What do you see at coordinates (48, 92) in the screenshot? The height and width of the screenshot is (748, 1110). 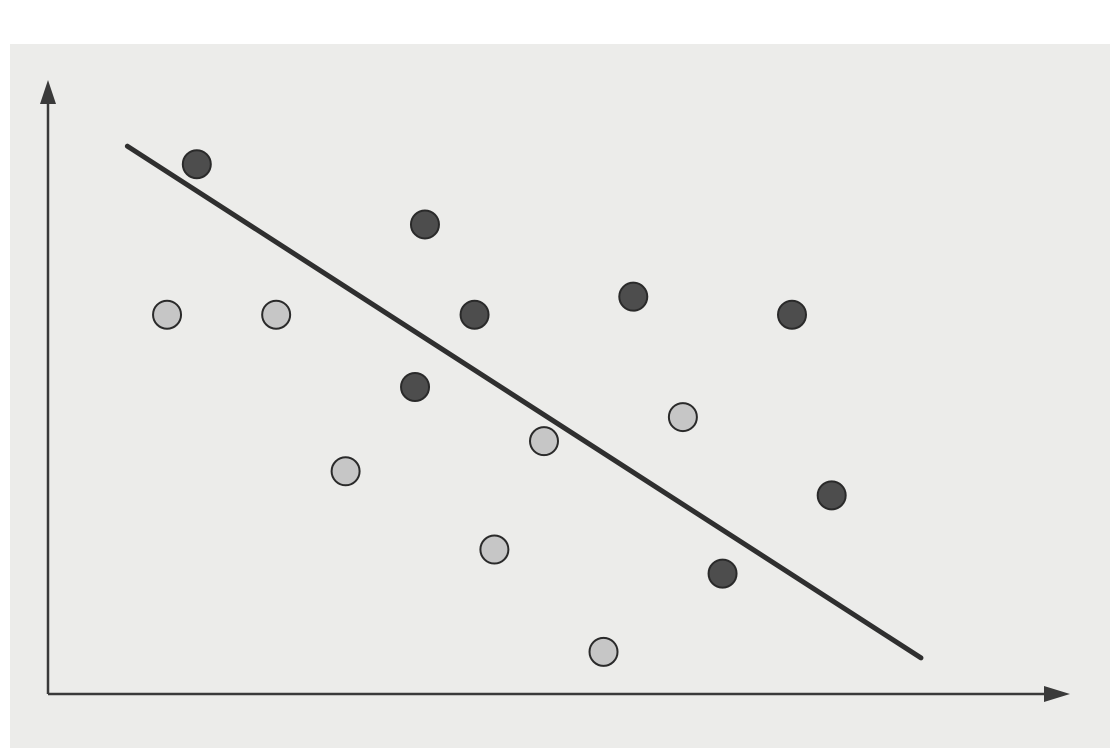 I see `y-axis-arrowhead` at bounding box center [48, 92].